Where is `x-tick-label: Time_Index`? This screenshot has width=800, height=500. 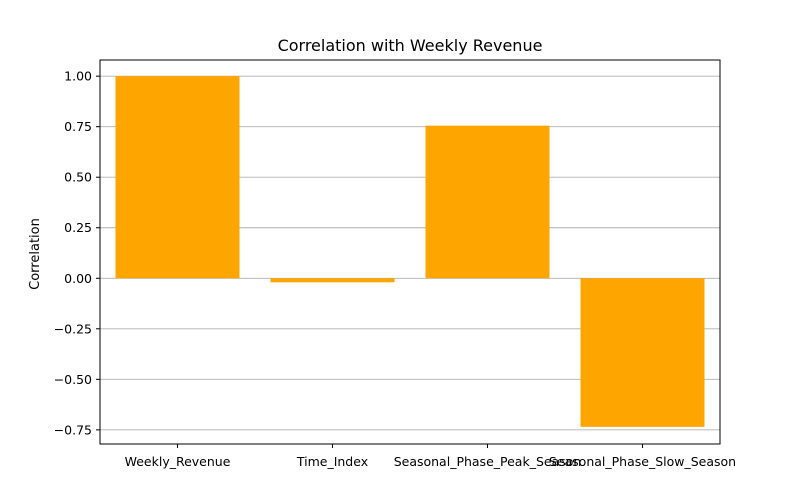 x-tick-label: Time_Index is located at coordinates (332, 461).